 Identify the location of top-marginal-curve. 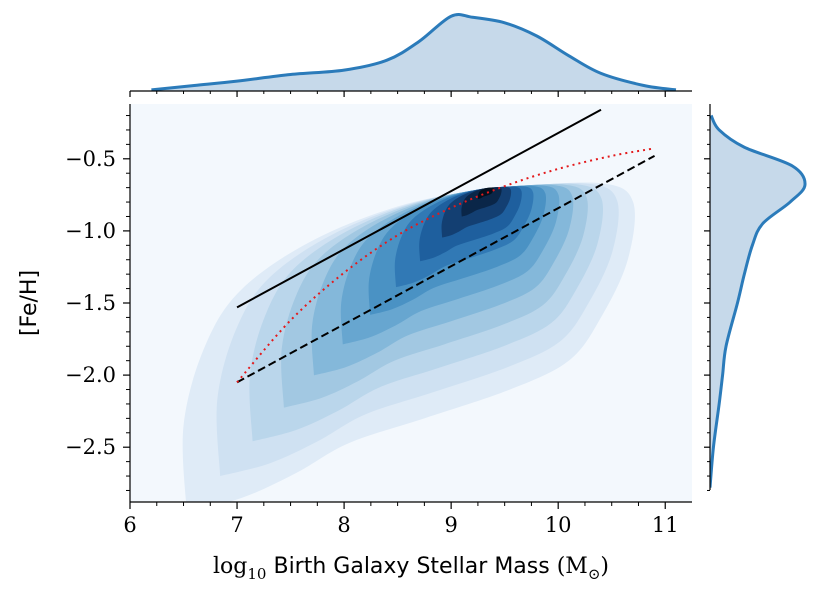
(414, 51).